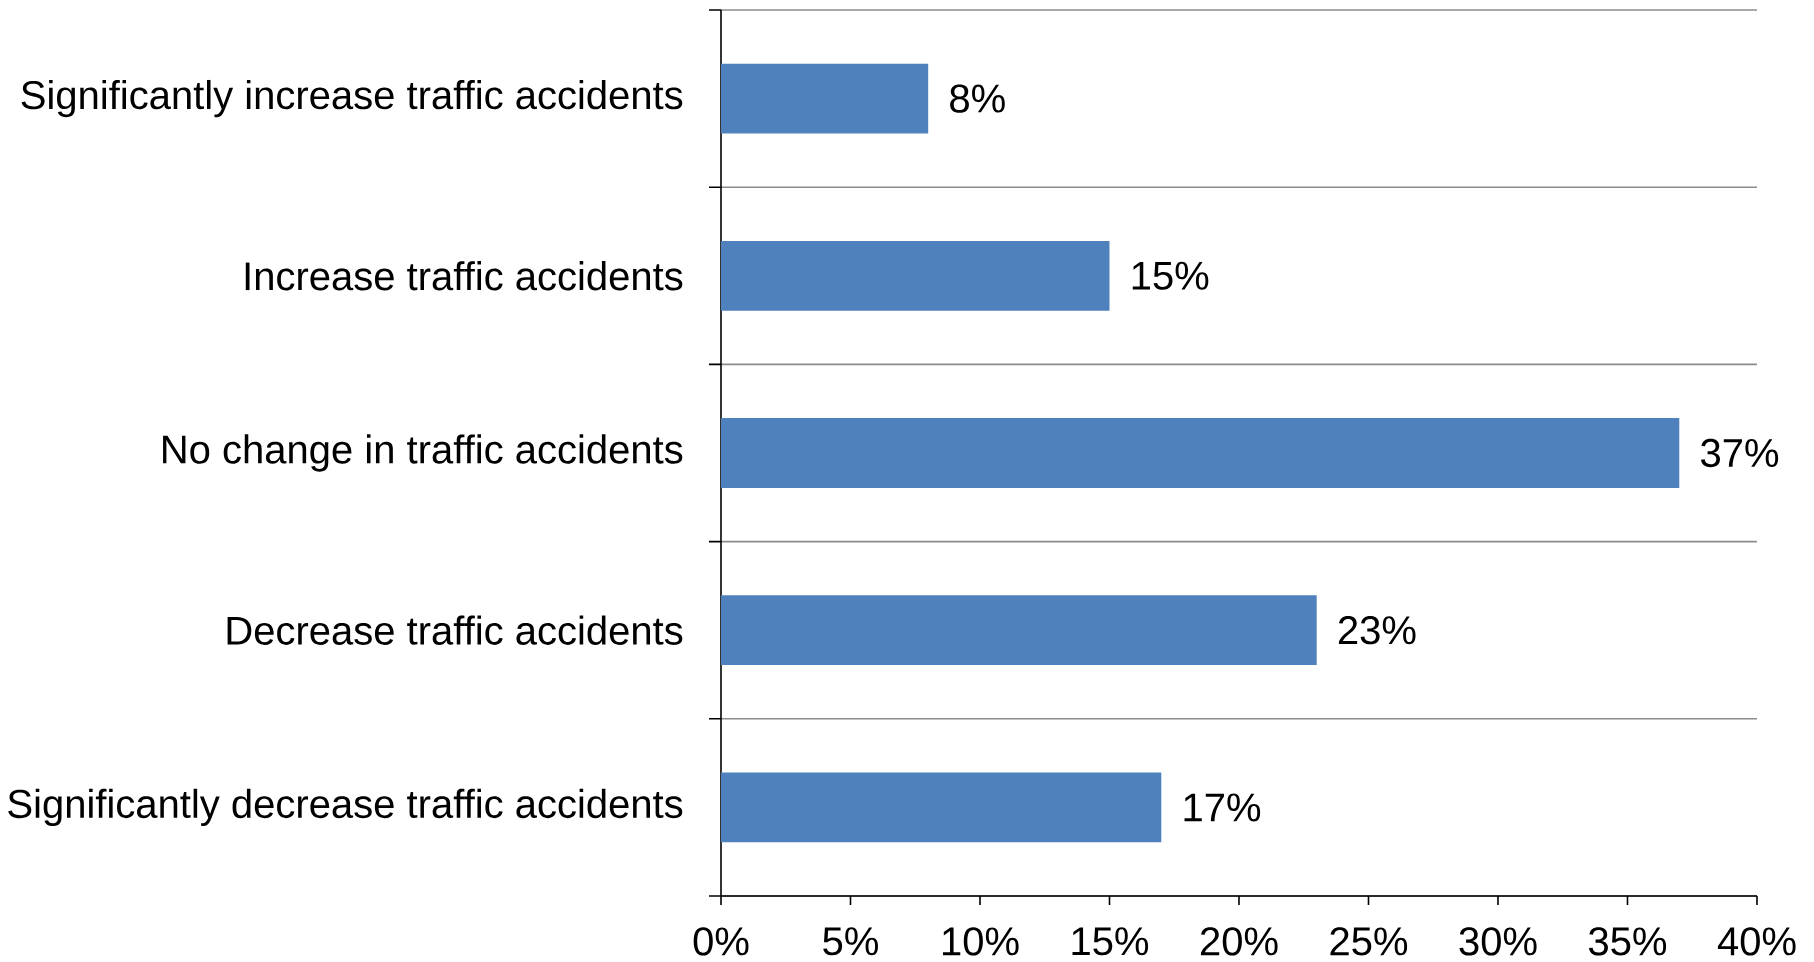  I want to click on x-tick-label: 5%, so click(850, 941).